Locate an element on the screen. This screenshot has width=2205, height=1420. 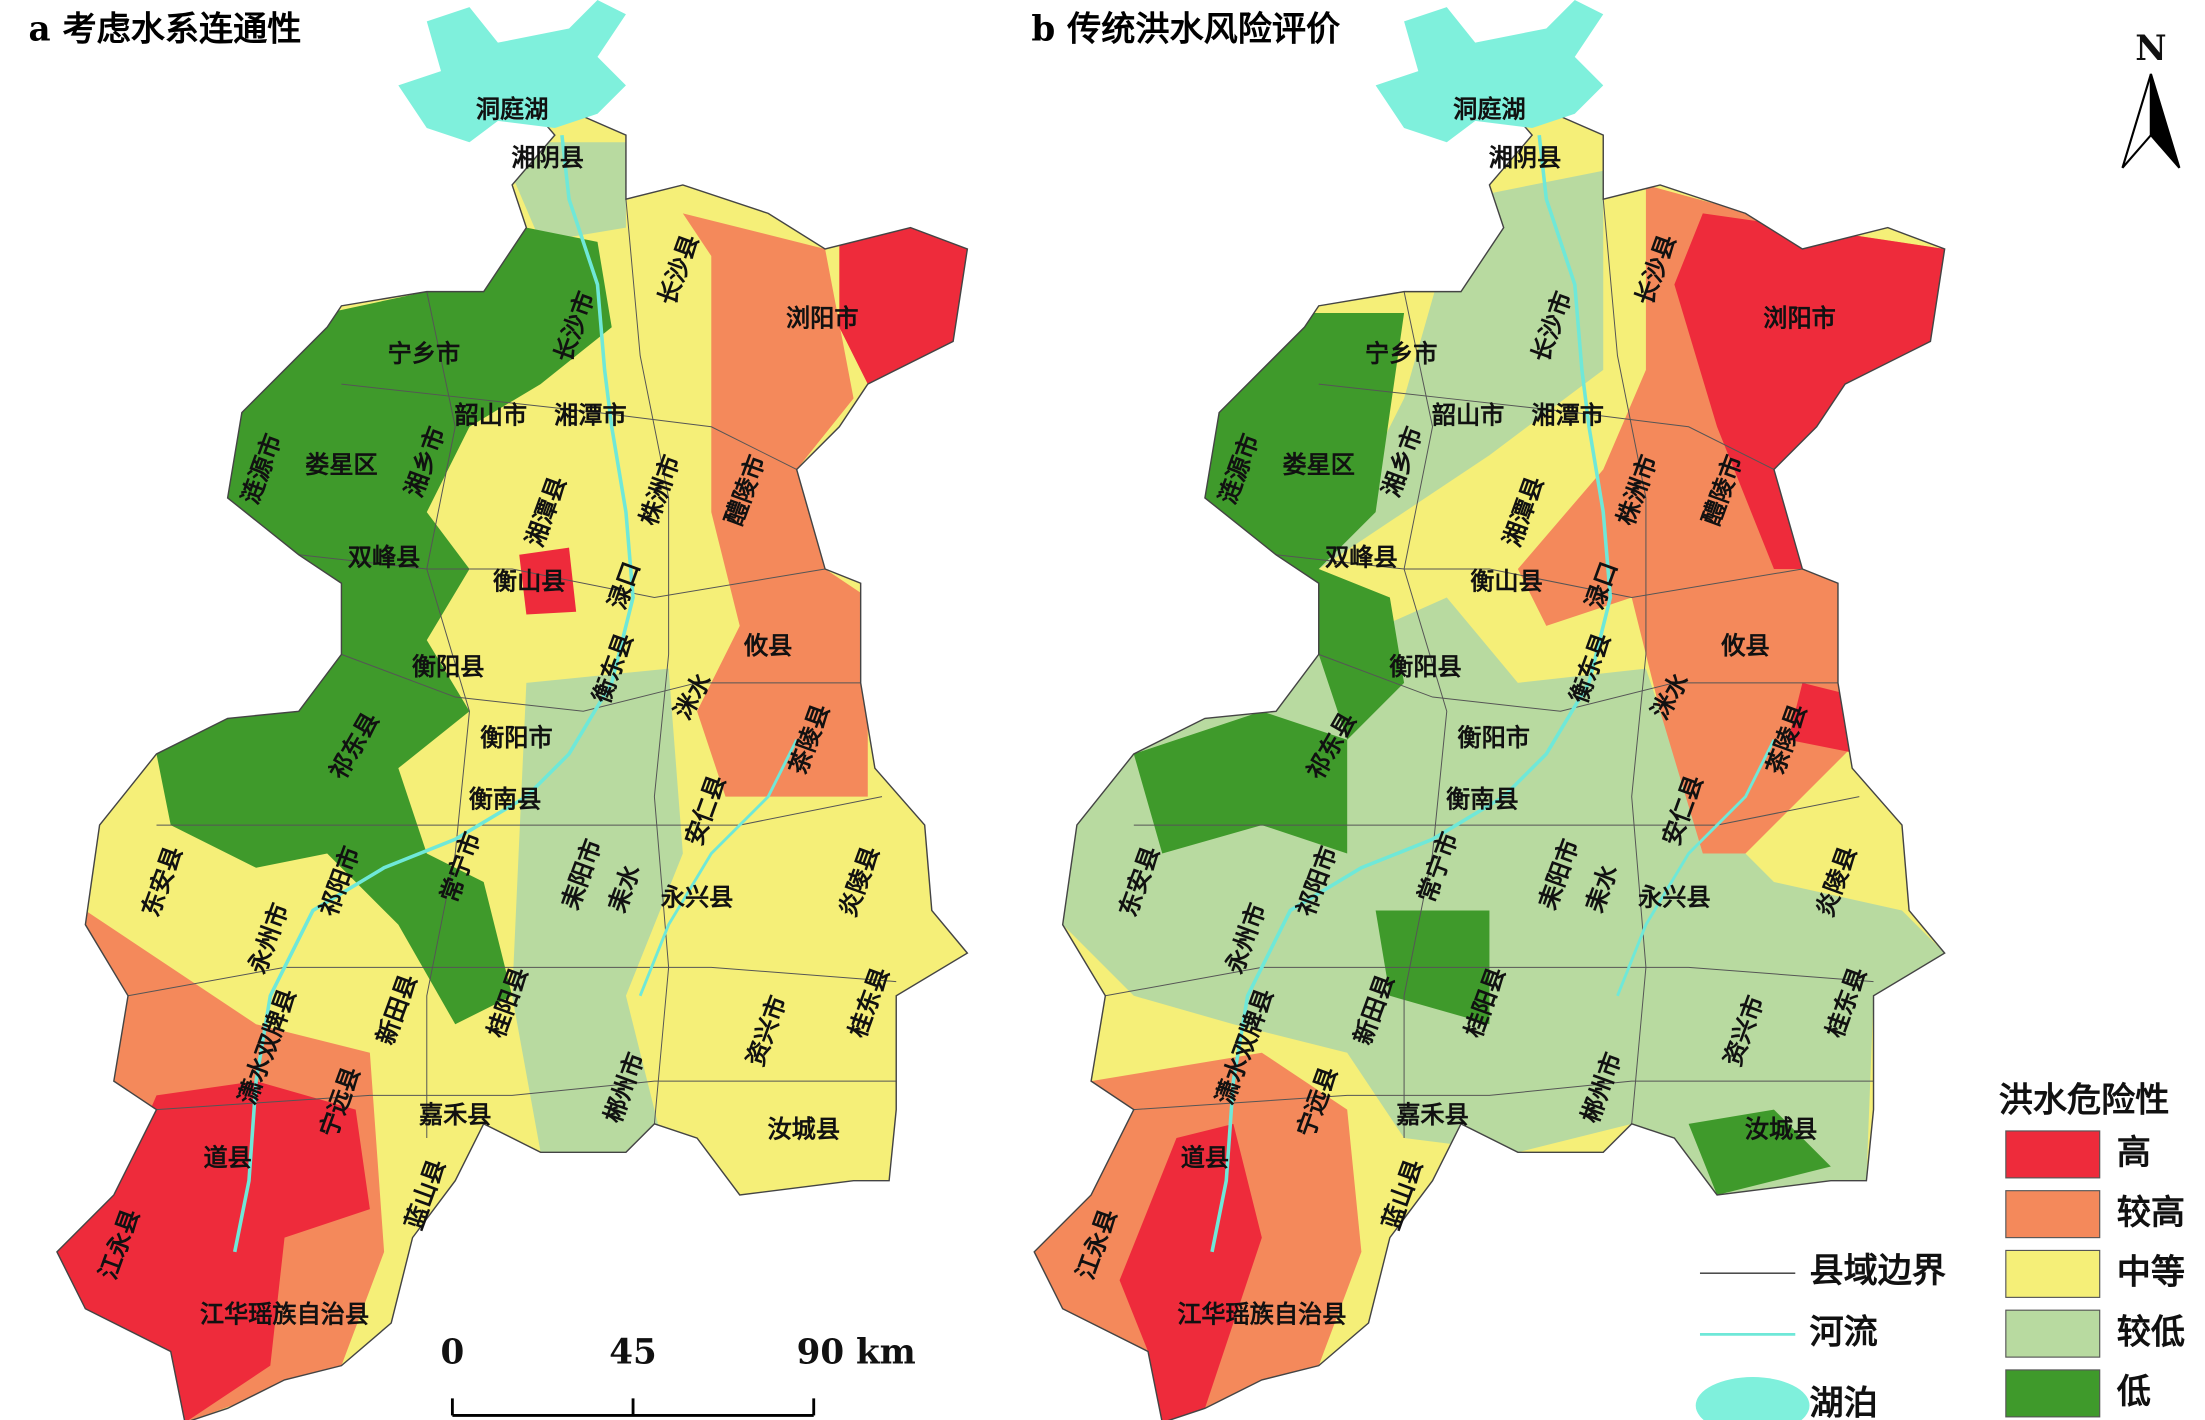
legend-label: 中等 is located at coordinates (2151, 1273).